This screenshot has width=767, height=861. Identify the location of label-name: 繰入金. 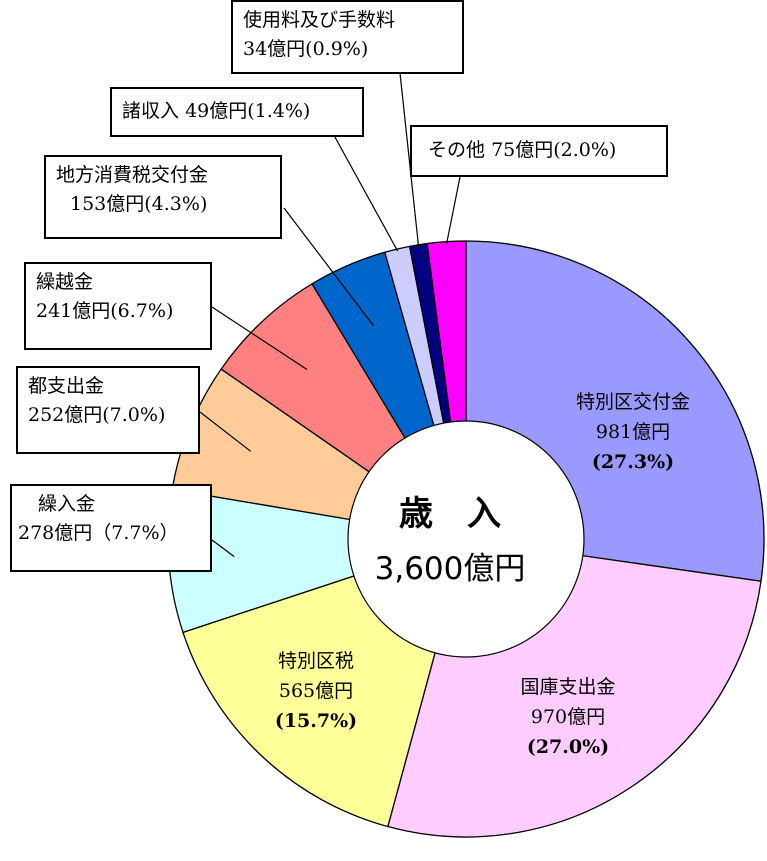
(67, 504).